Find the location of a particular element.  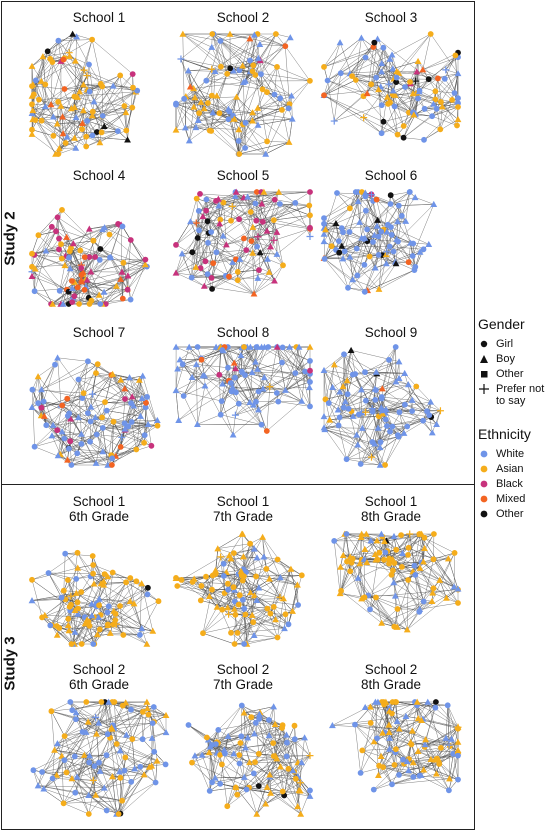

school-title: School 1 is located at coordinates (99, 17).